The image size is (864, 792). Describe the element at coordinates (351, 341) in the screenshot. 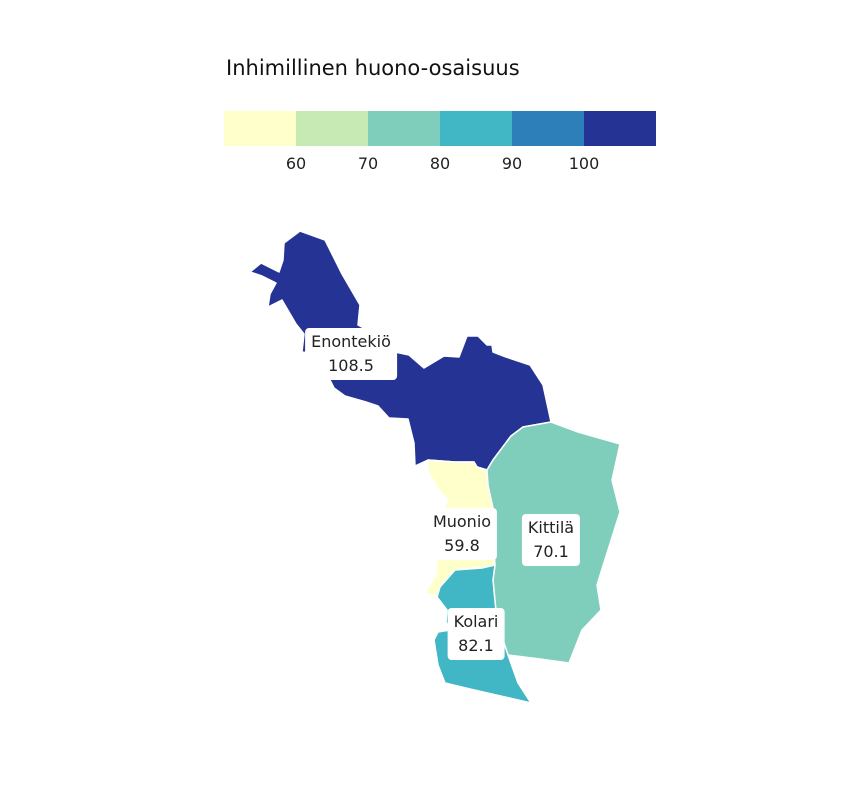

I see `region-name: Enontekiö` at that location.